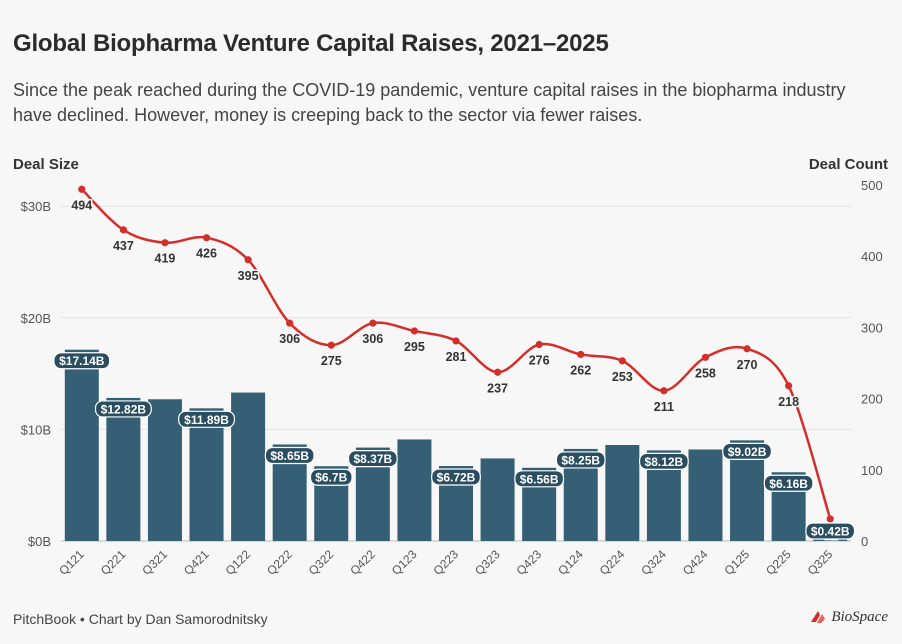 This screenshot has height=644, width=902. What do you see at coordinates (248, 260) in the screenshot?
I see `deal-count-point-Q122` at bounding box center [248, 260].